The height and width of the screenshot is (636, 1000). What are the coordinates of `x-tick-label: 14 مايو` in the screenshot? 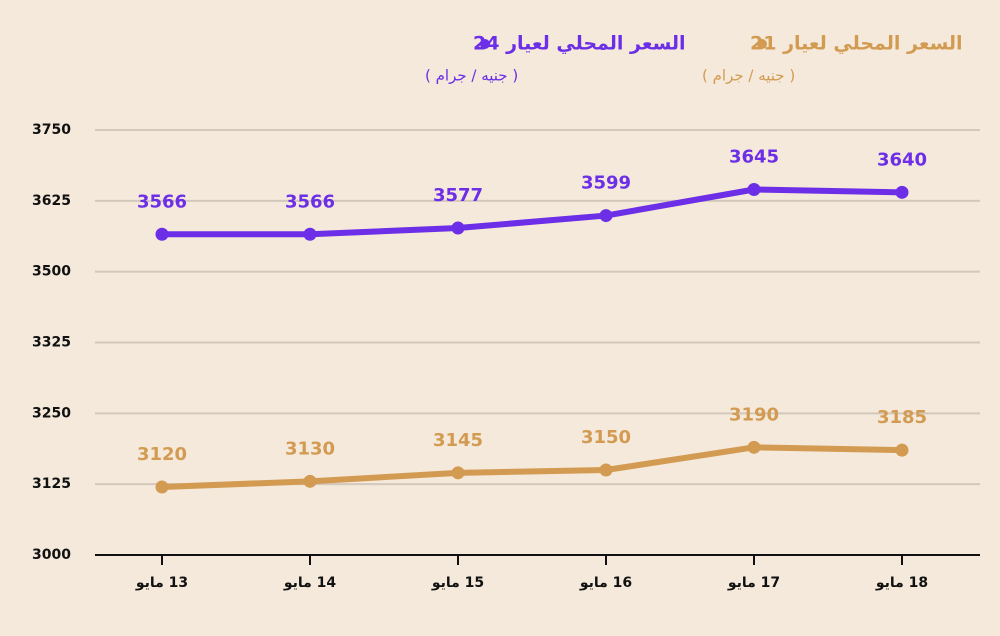 It's located at (310, 583).